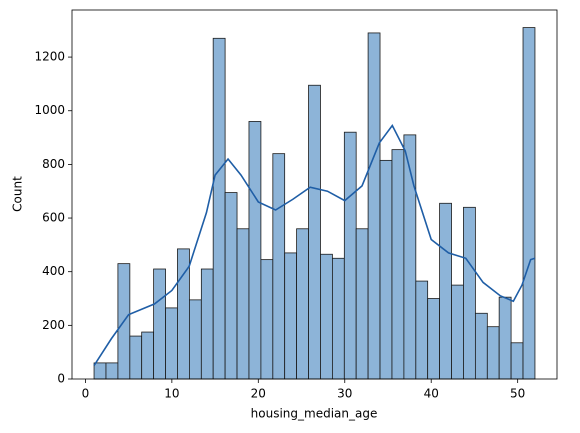  Describe the element at coordinates (53, 271) in the screenshot. I see `y-tick-label: 400` at that location.